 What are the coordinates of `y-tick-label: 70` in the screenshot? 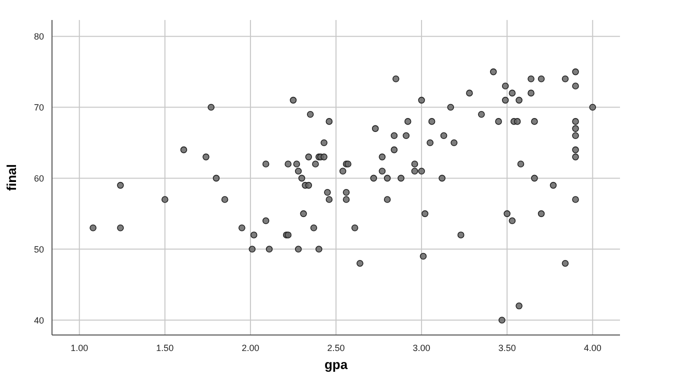 It's located at (39, 107).